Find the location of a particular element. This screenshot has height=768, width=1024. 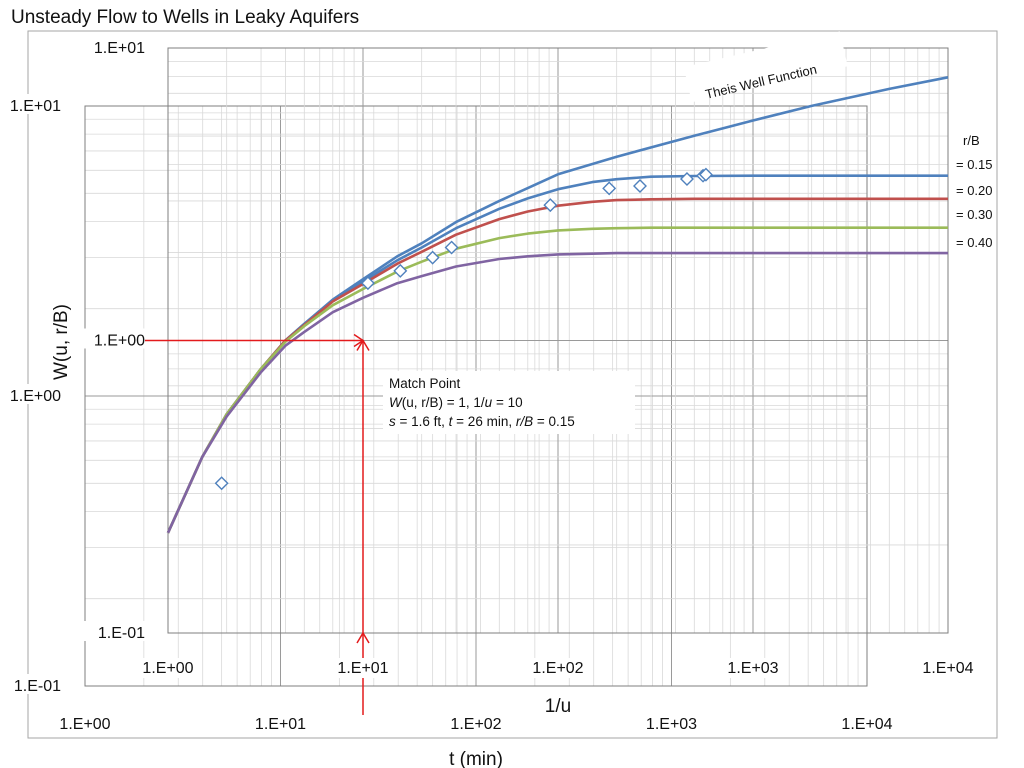

curve-label-0-15: = 0.15 is located at coordinates (974, 164).